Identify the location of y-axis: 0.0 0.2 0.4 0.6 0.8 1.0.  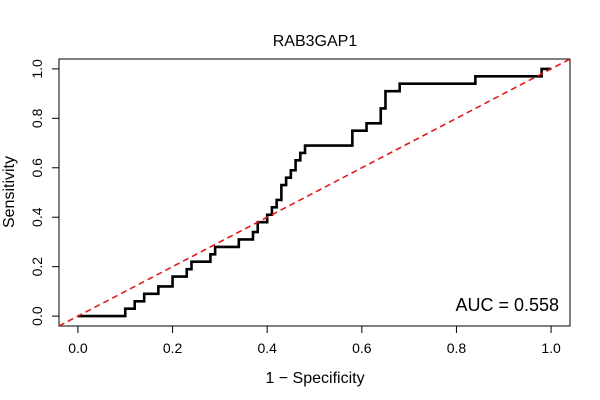
(44, 192).